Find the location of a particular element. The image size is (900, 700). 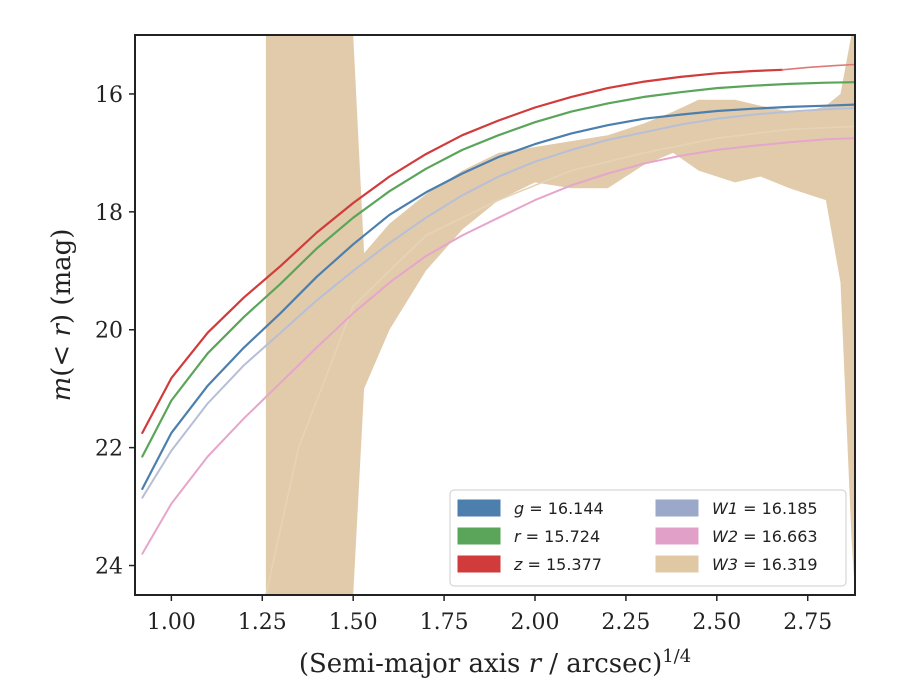

y-axis-label: m(< r) (mag) is located at coordinates (62, 315).